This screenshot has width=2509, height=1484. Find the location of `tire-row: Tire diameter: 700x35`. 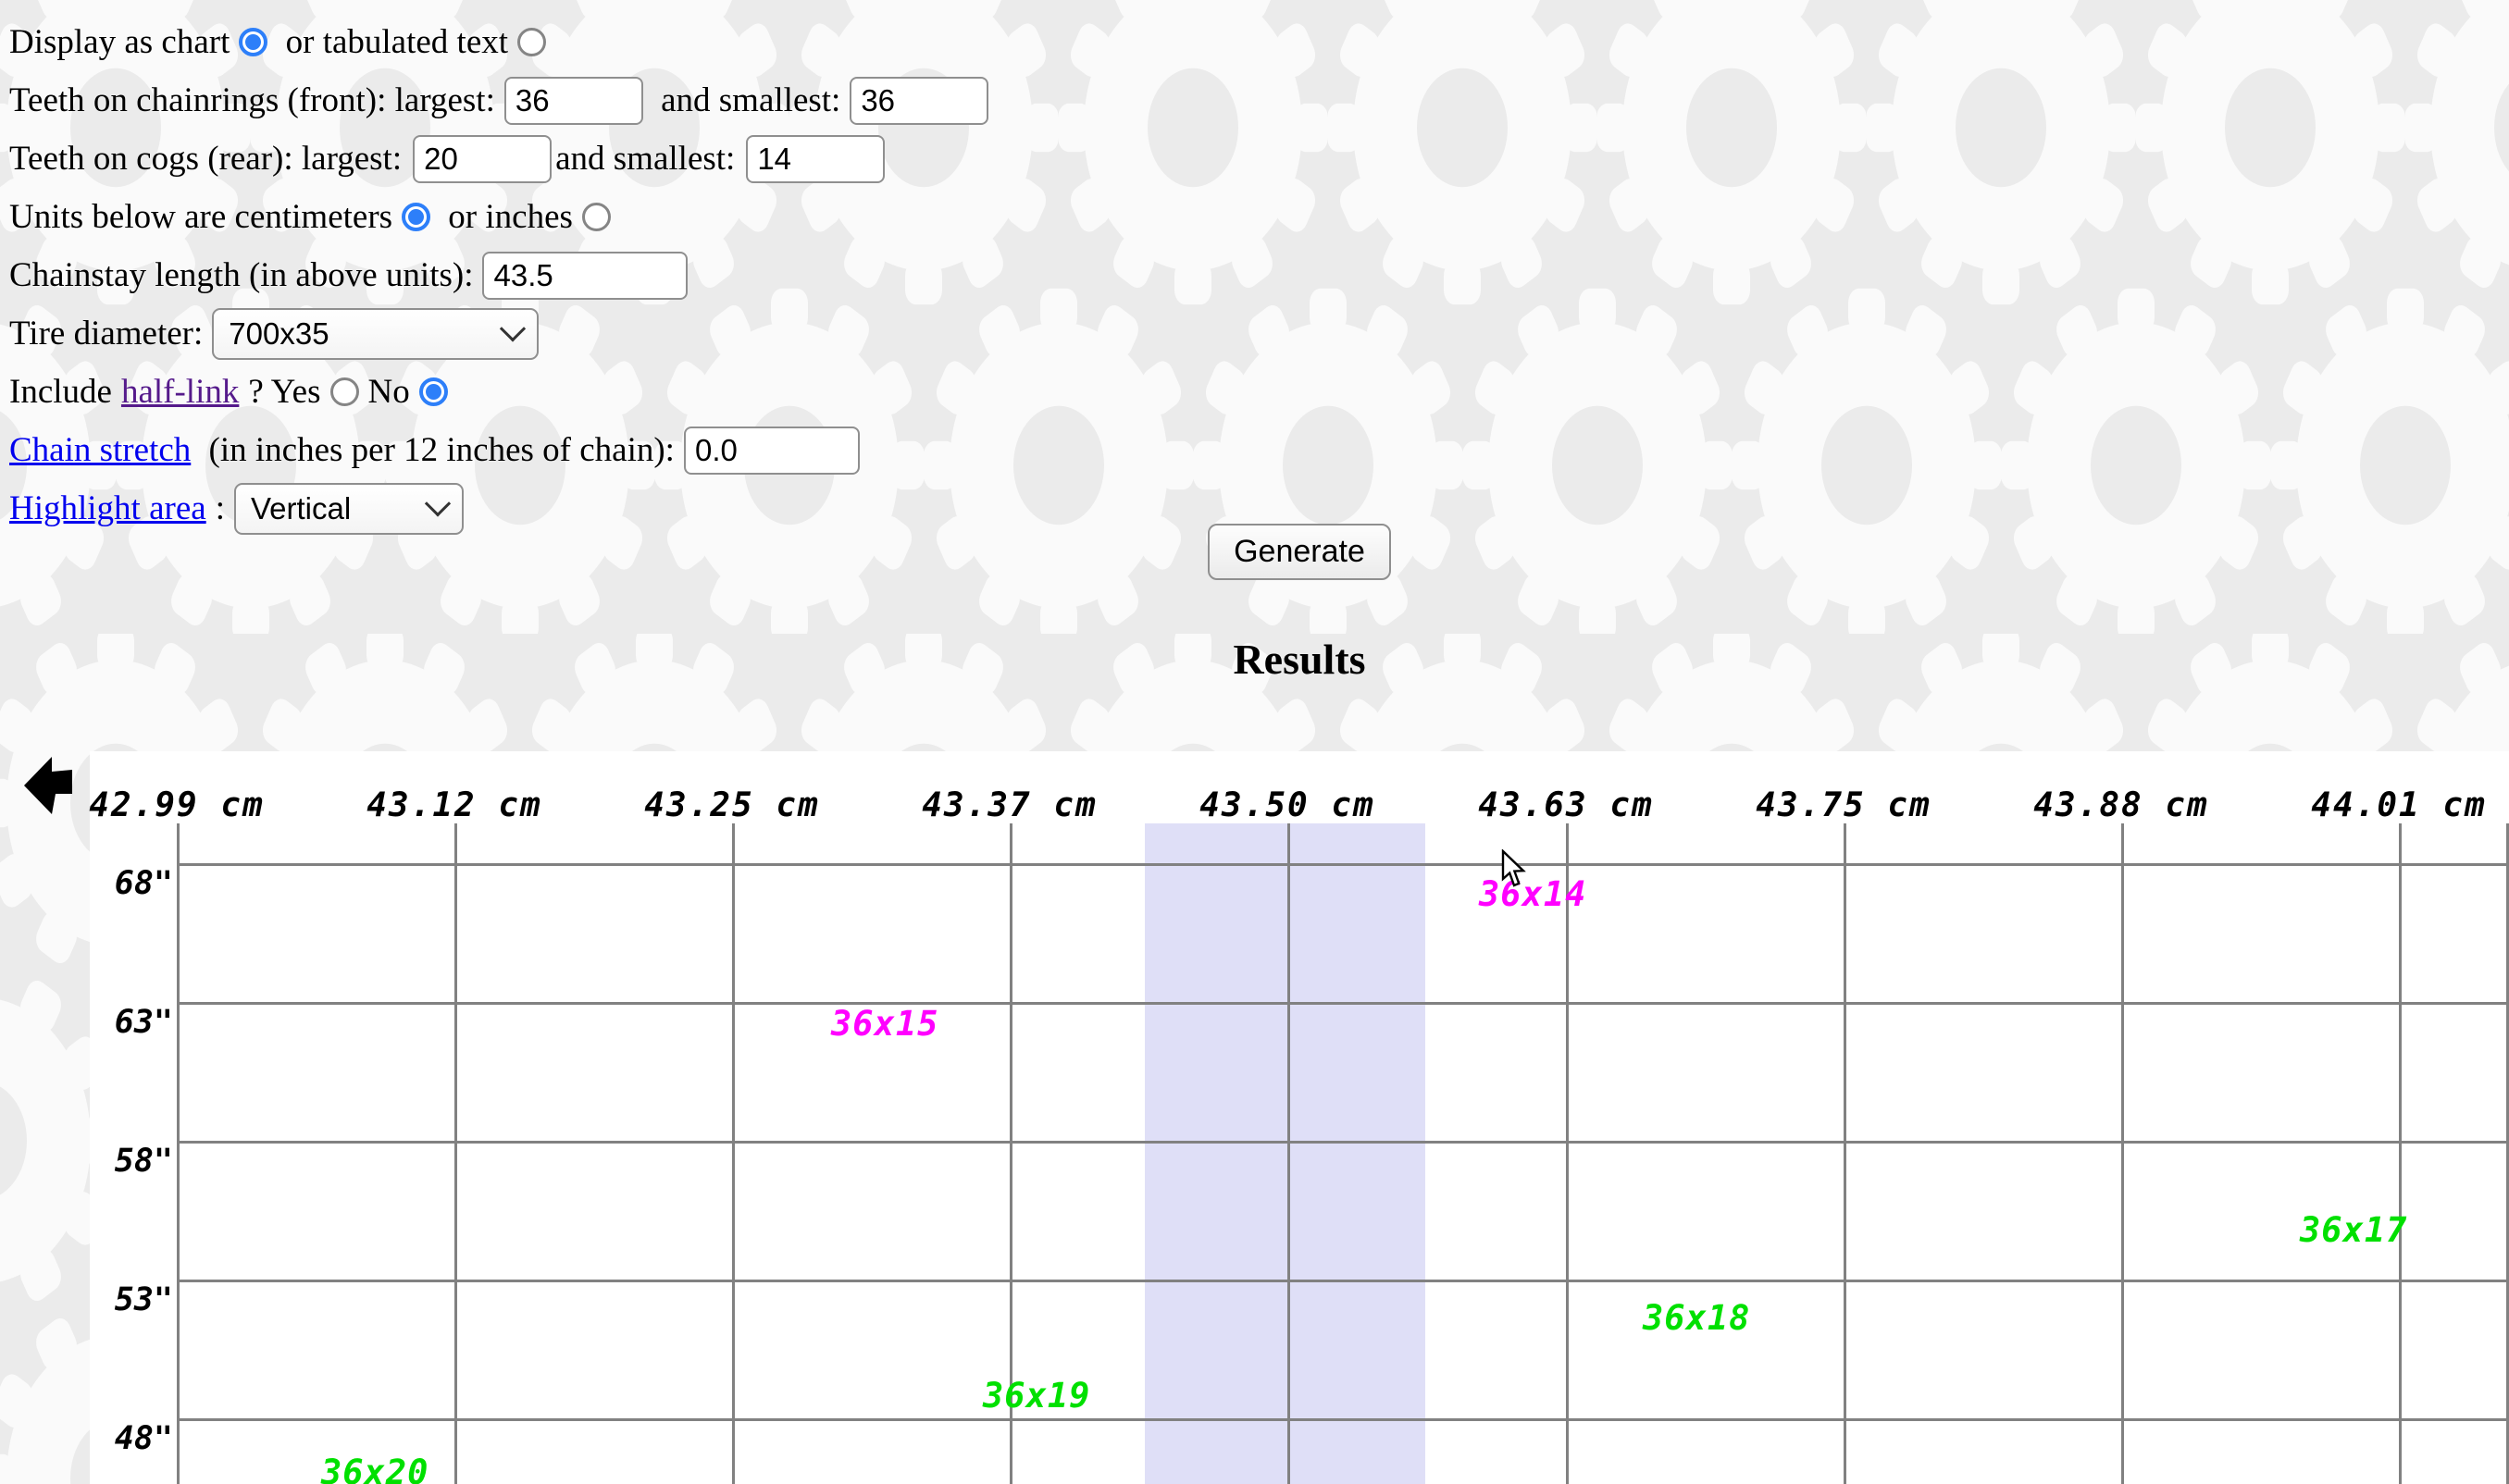

tire-row: Tire diameter: 700x35 is located at coordinates (498, 333).